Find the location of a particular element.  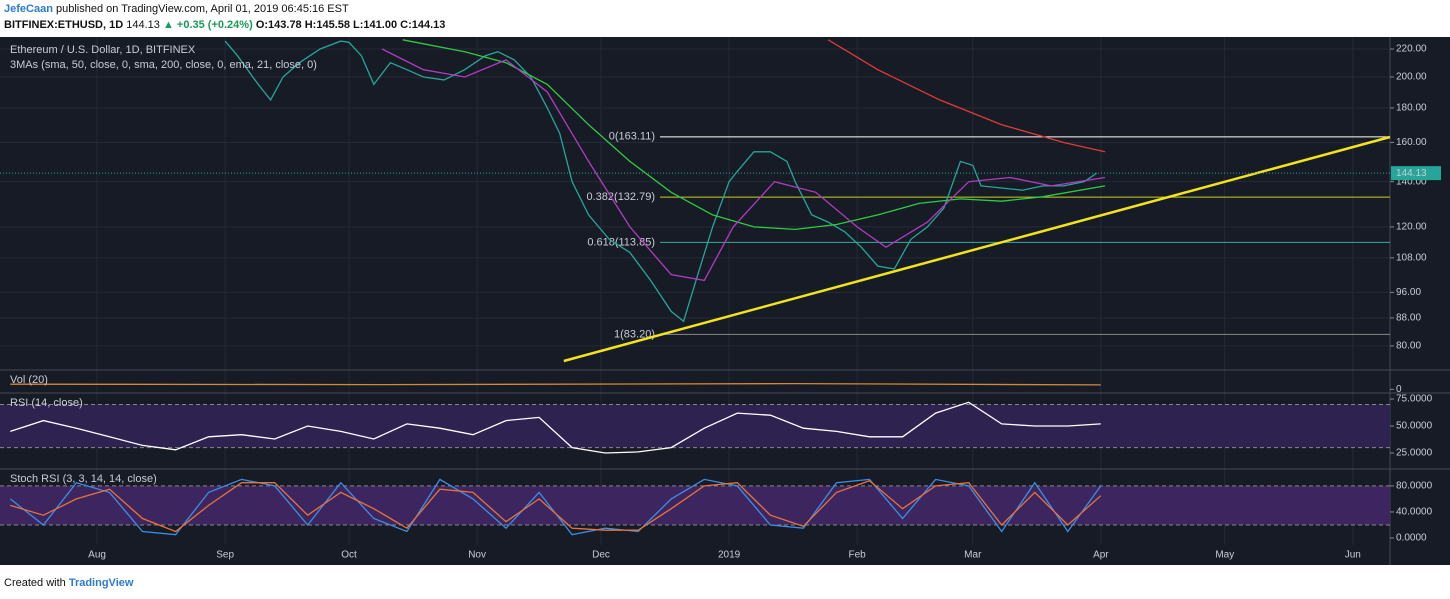

y-tick-label: 96.00 is located at coordinates (1408, 292).